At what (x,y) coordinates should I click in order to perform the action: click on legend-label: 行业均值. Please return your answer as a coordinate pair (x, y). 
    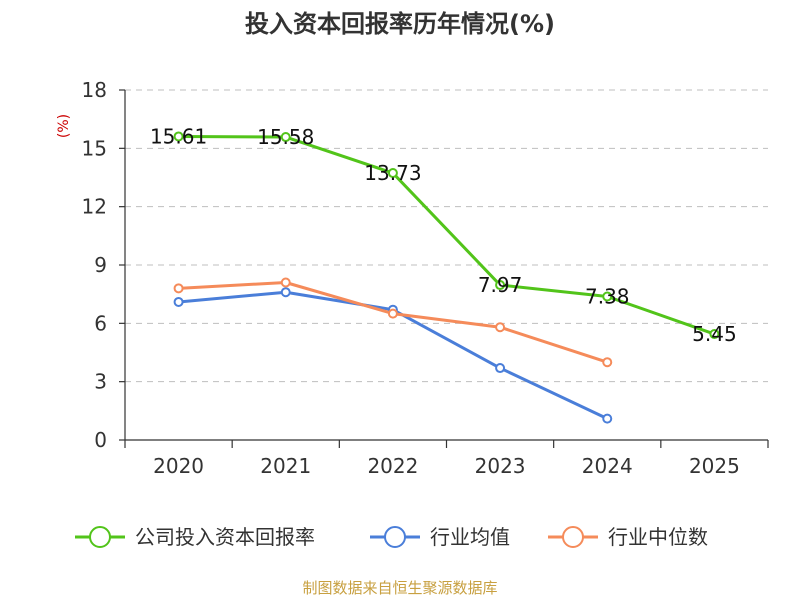
    Looking at the image, I should click on (470, 537).